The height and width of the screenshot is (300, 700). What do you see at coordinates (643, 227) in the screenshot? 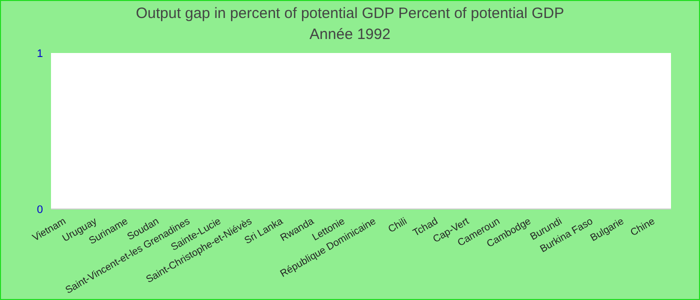
I see `x-tick-label: Chine` at bounding box center [643, 227].